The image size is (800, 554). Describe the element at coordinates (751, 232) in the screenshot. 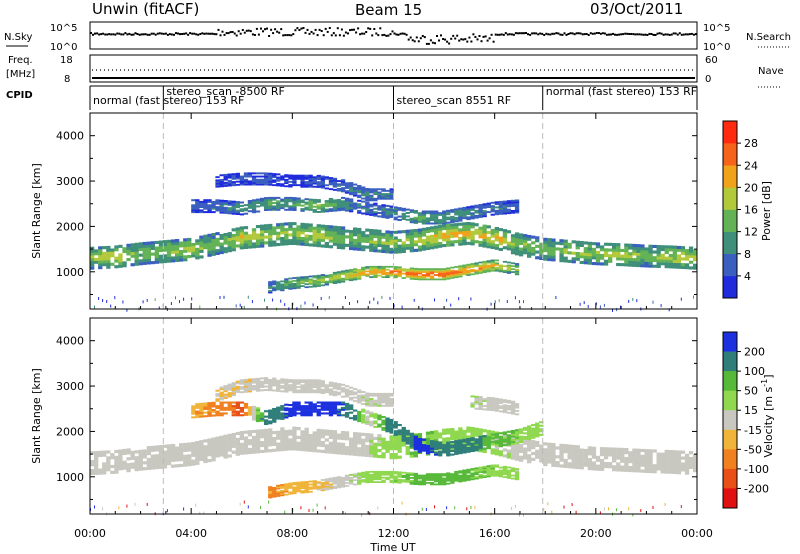

I see `colorbar-tick-label: 12` at that location.